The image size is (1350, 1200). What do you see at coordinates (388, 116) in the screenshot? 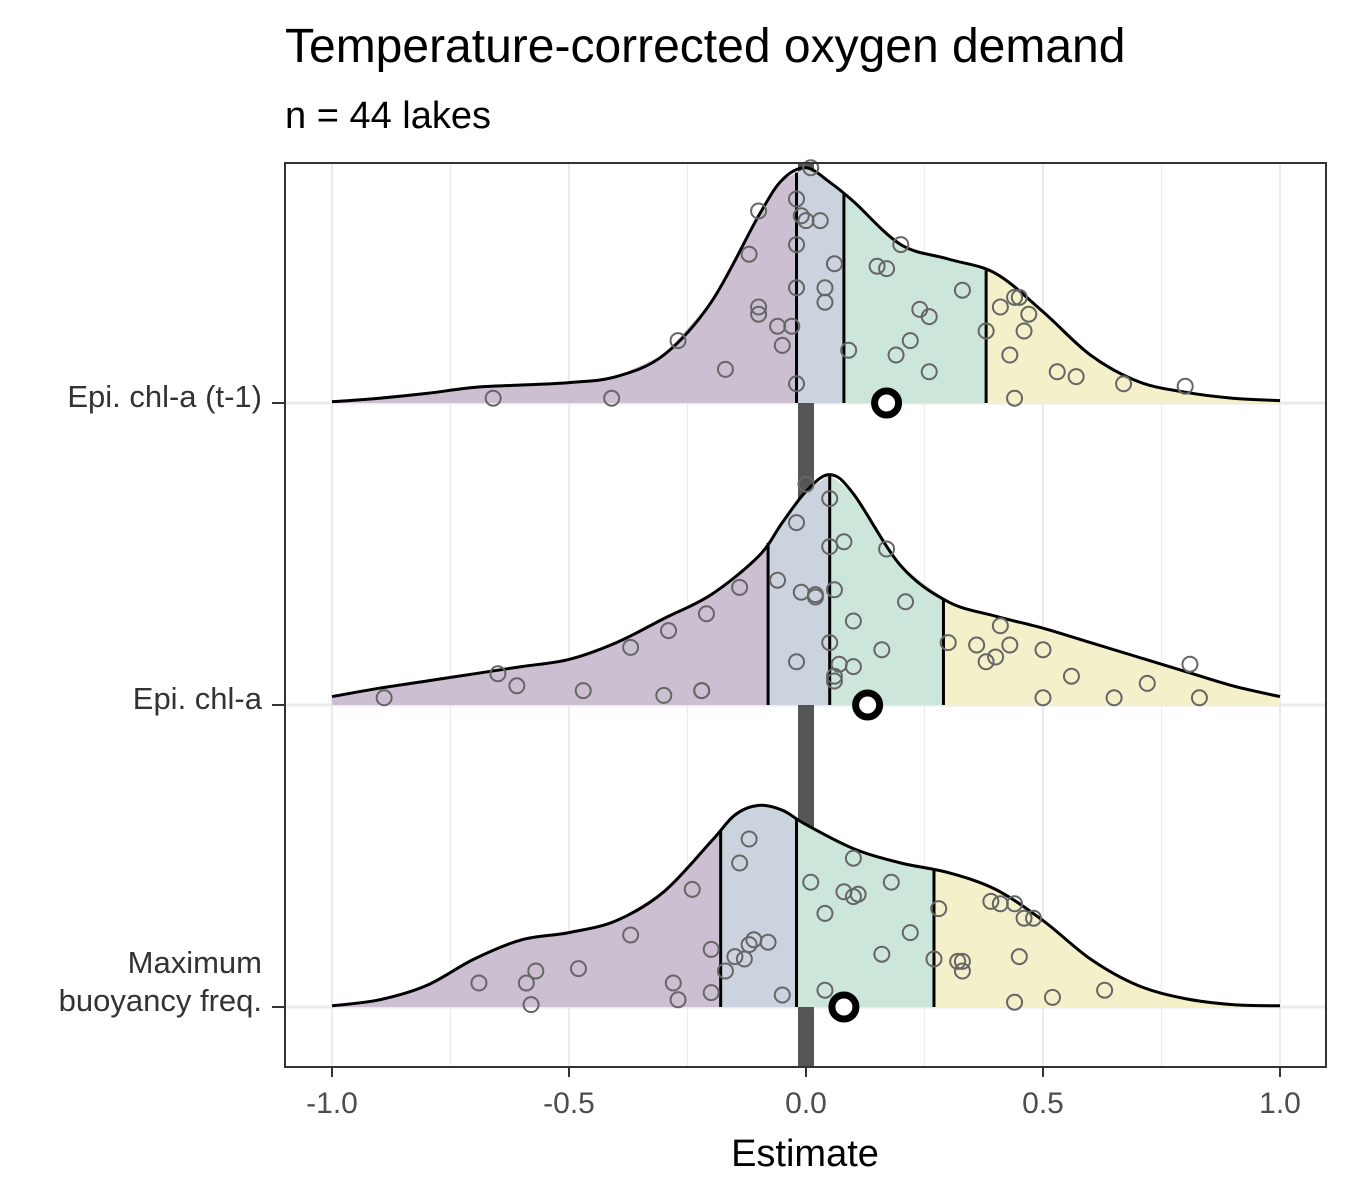
I see `chart-subtitle: n = 44 lakes` at bounding box center [388, 116].